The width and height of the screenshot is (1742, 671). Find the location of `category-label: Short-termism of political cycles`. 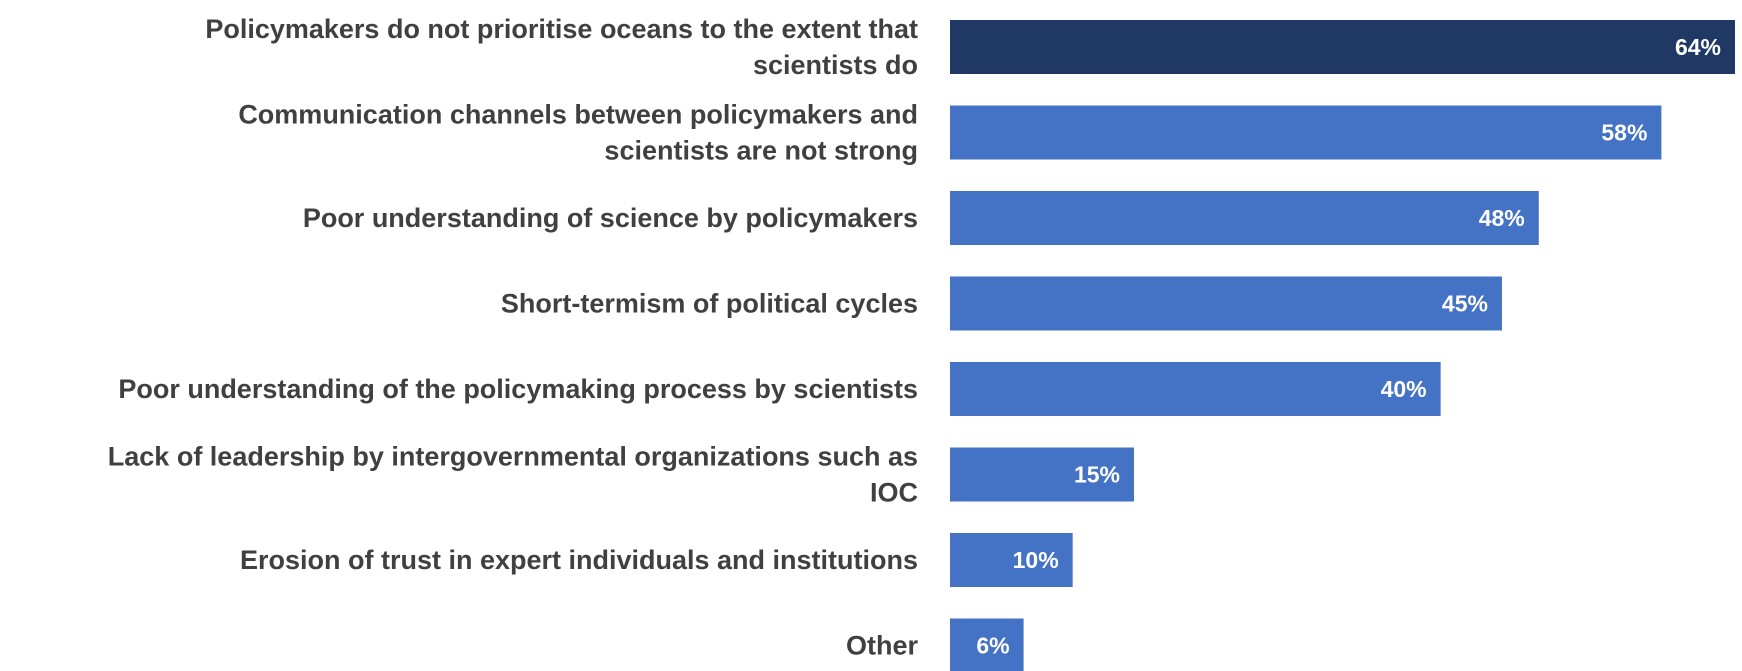

category-label: Short-termism of political cycles is located at coordinates (709, 304).